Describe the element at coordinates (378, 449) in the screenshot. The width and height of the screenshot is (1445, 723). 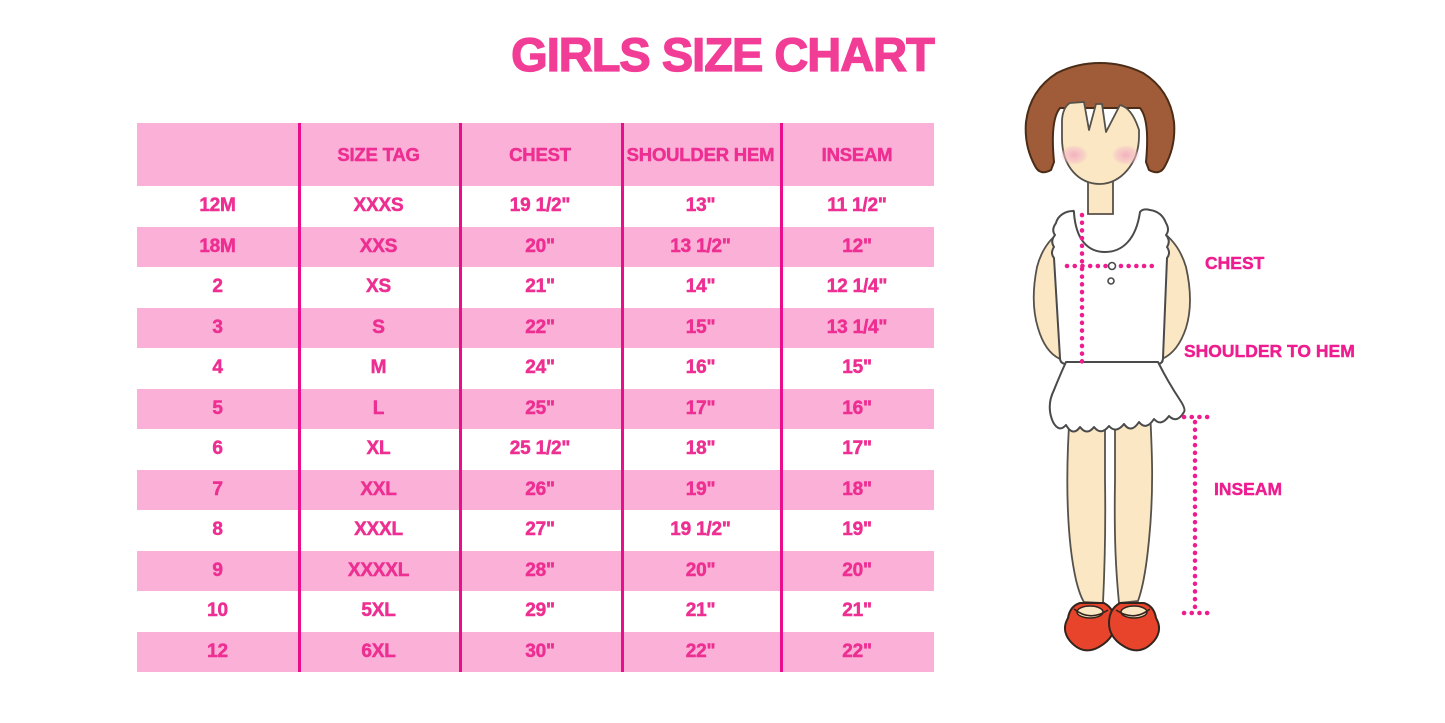
I see `table-cell: XL` at that location.